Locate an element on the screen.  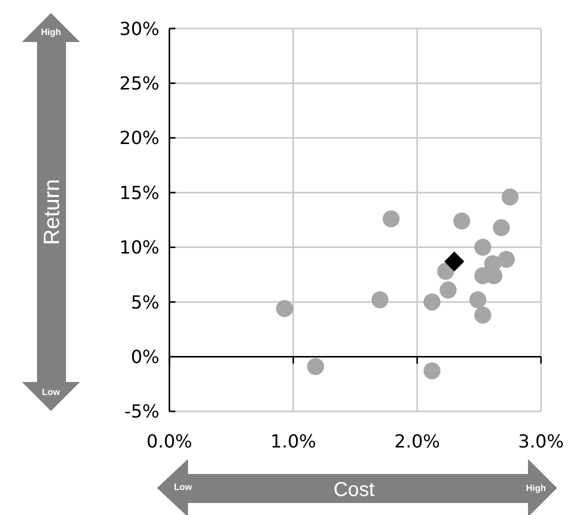
y-axis-title: Return is located at coordinates (51, 212).